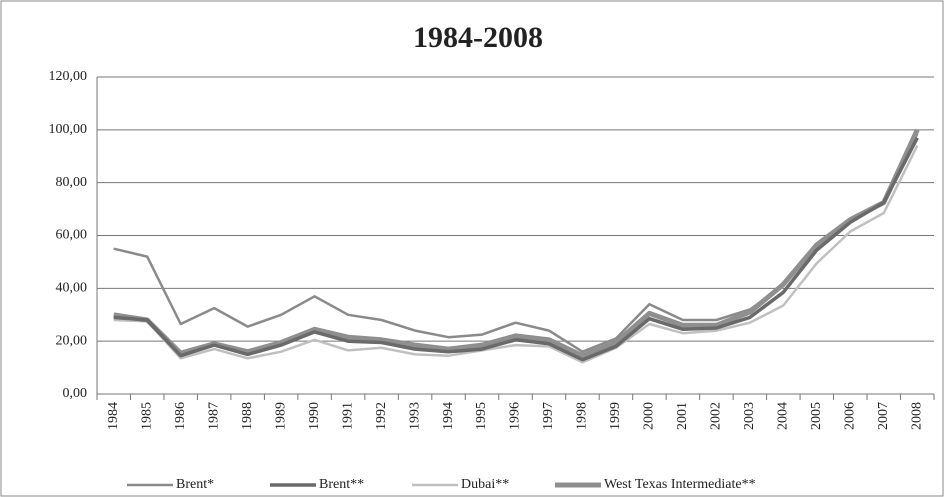 The image size is (944, 497). I want to click on chart-title: 1984-2008, so click(478, 37).